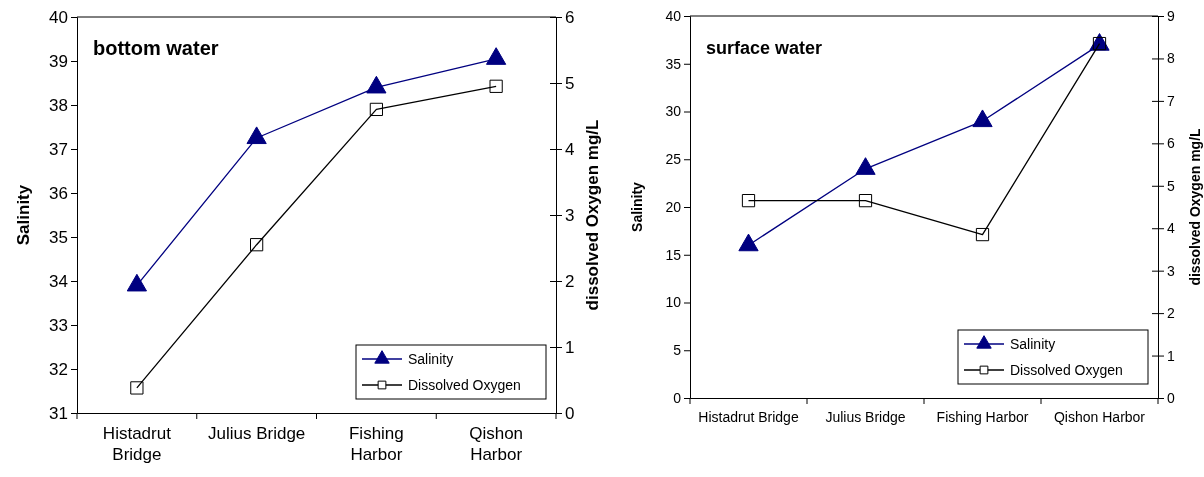 The image size is (1204, 477). I want to click on y-tick-label: 0, so click(677, 397).